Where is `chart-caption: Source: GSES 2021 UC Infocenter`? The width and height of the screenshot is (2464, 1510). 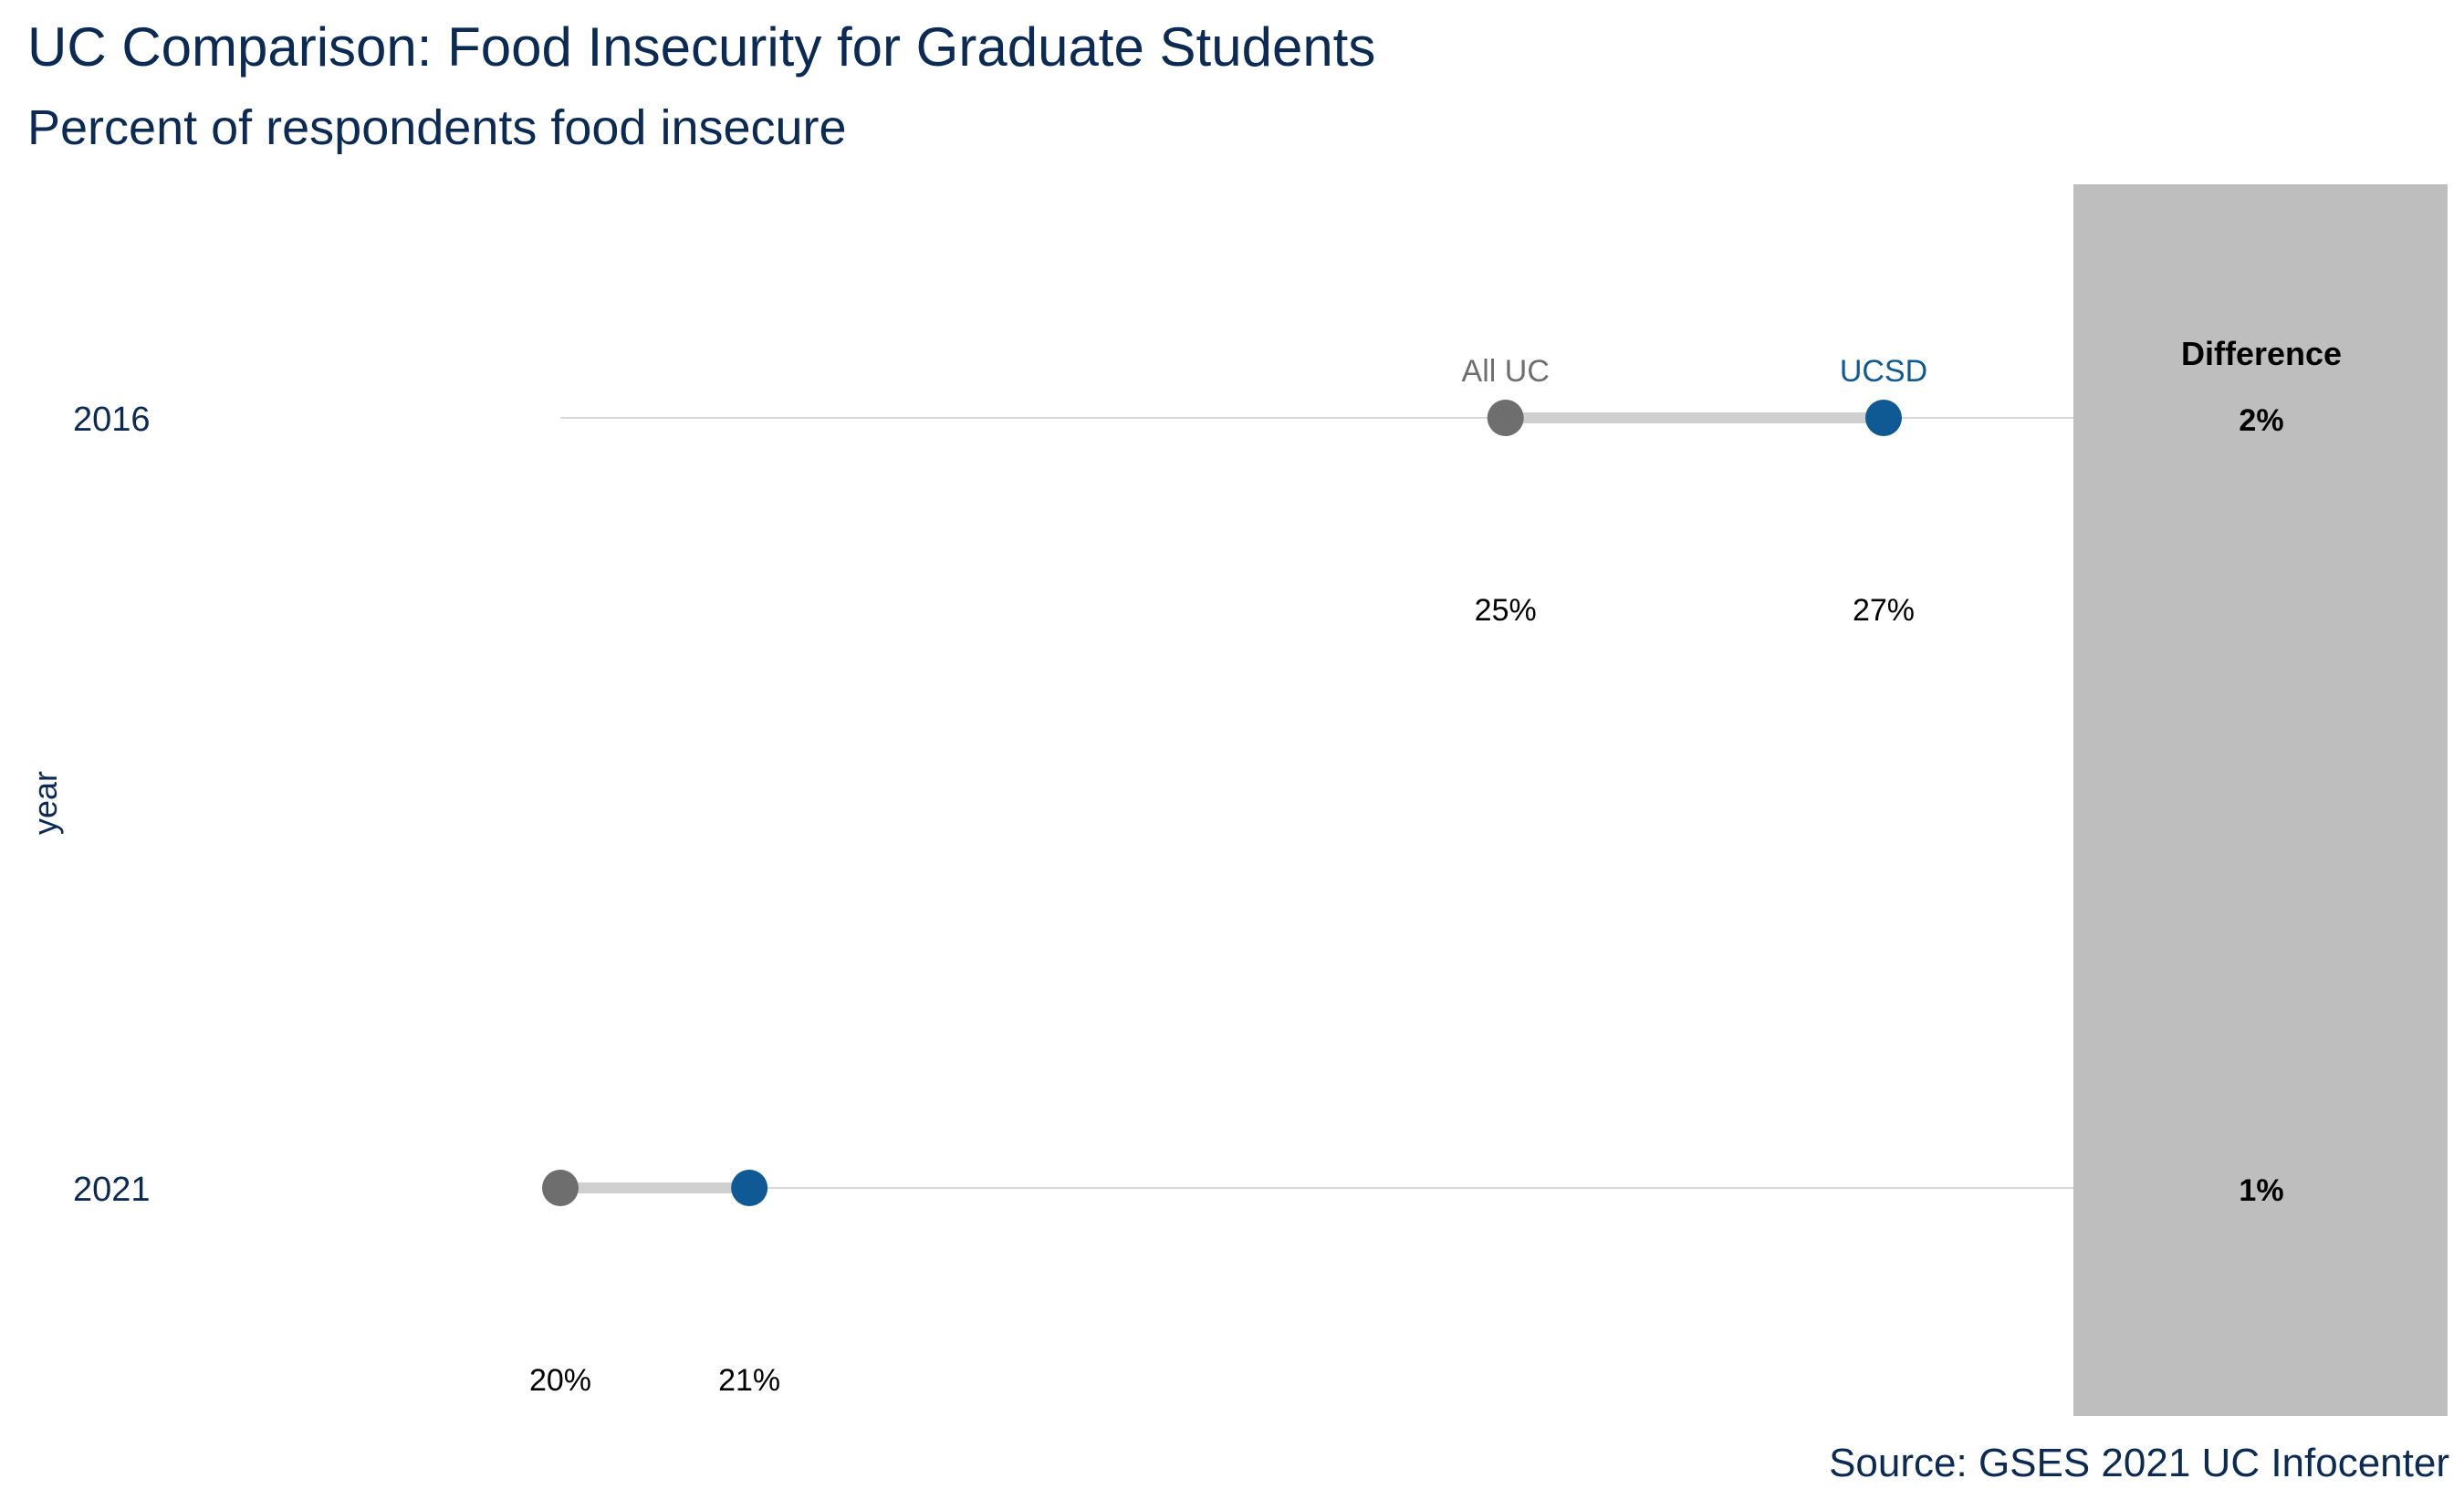
chart-caption: Source: GSES 2021 UC Infocenter is located at coordinates (2139, 1463).